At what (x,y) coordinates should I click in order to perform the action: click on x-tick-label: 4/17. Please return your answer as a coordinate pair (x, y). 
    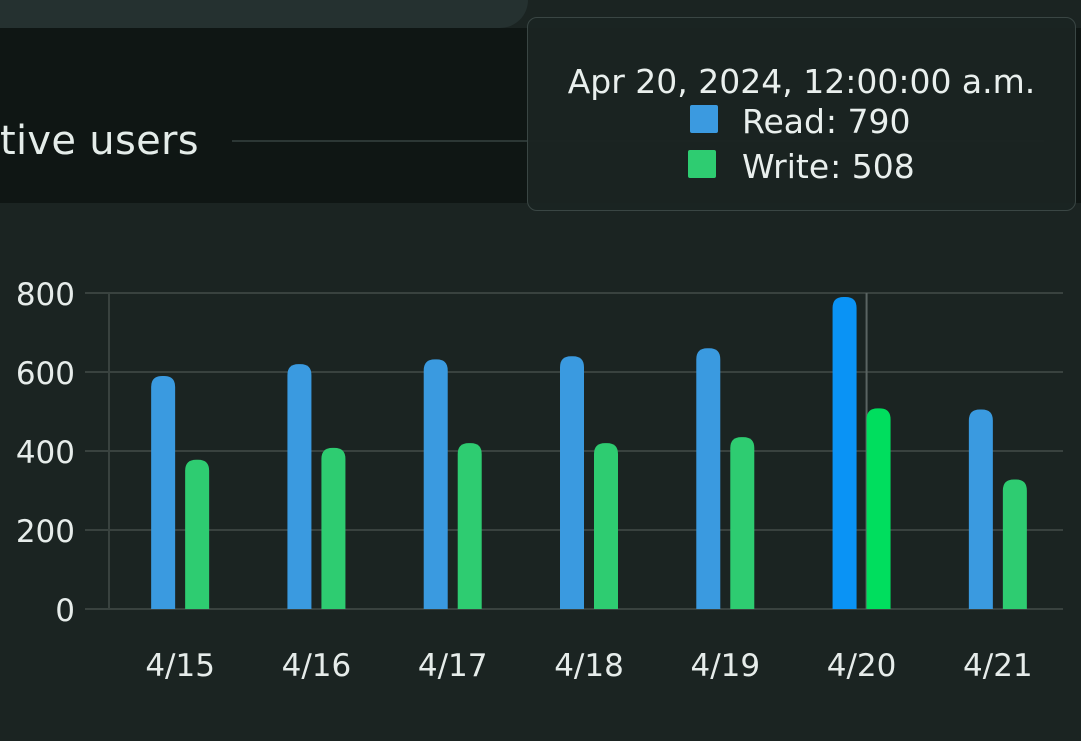
    Looking at the image, I should click on (453, 666).